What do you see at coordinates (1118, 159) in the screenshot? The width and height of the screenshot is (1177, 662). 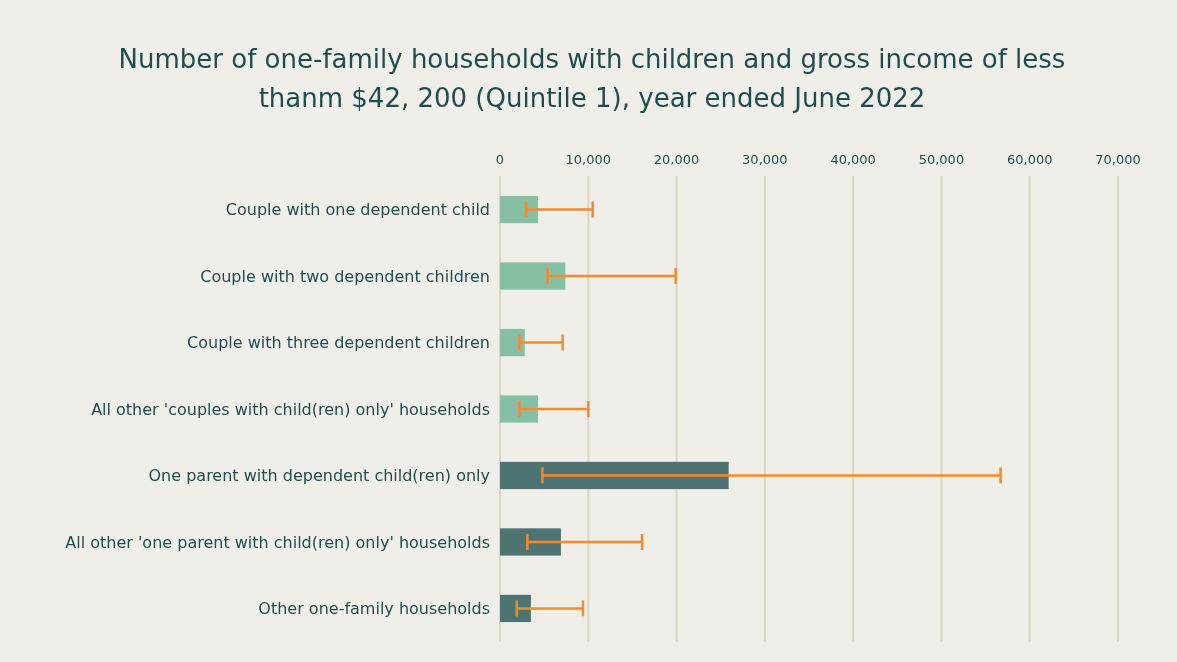 I see `x-tick-label: 70,000` at bounding box center [1118, 159].